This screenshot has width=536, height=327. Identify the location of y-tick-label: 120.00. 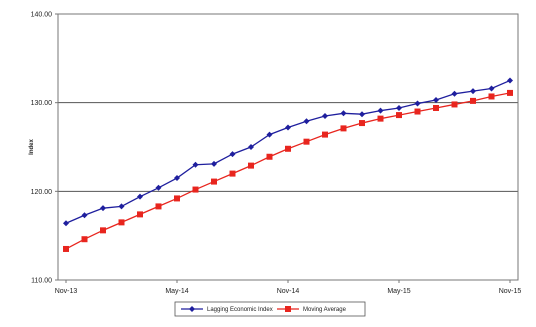
(42, 192).